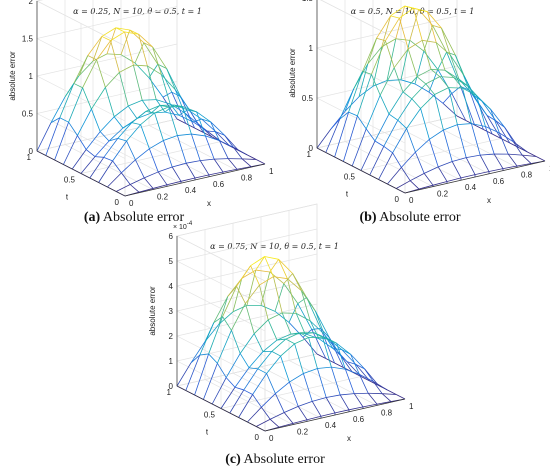 The image size is (550, 475). What do you see at coordinates (31, 76) in the screenshot?
I see `z-tick-label: 1` at bounding box center [31, 76].